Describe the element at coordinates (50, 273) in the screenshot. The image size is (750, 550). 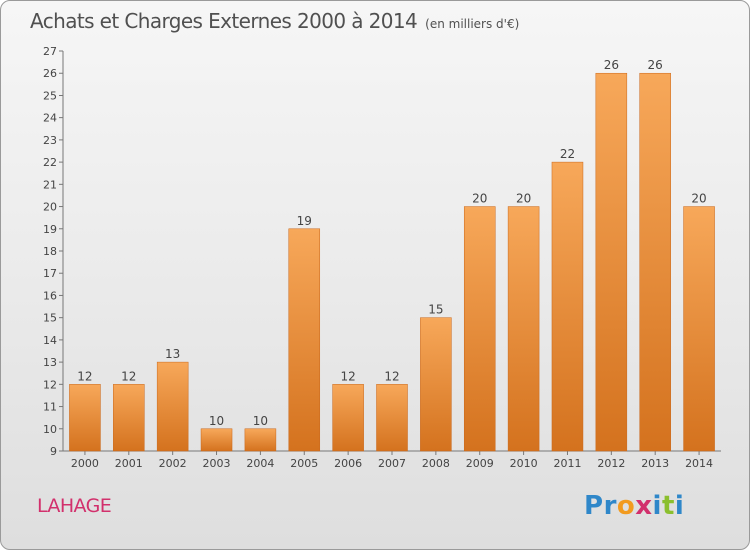
I see `y-tick-label: 17` at that location.